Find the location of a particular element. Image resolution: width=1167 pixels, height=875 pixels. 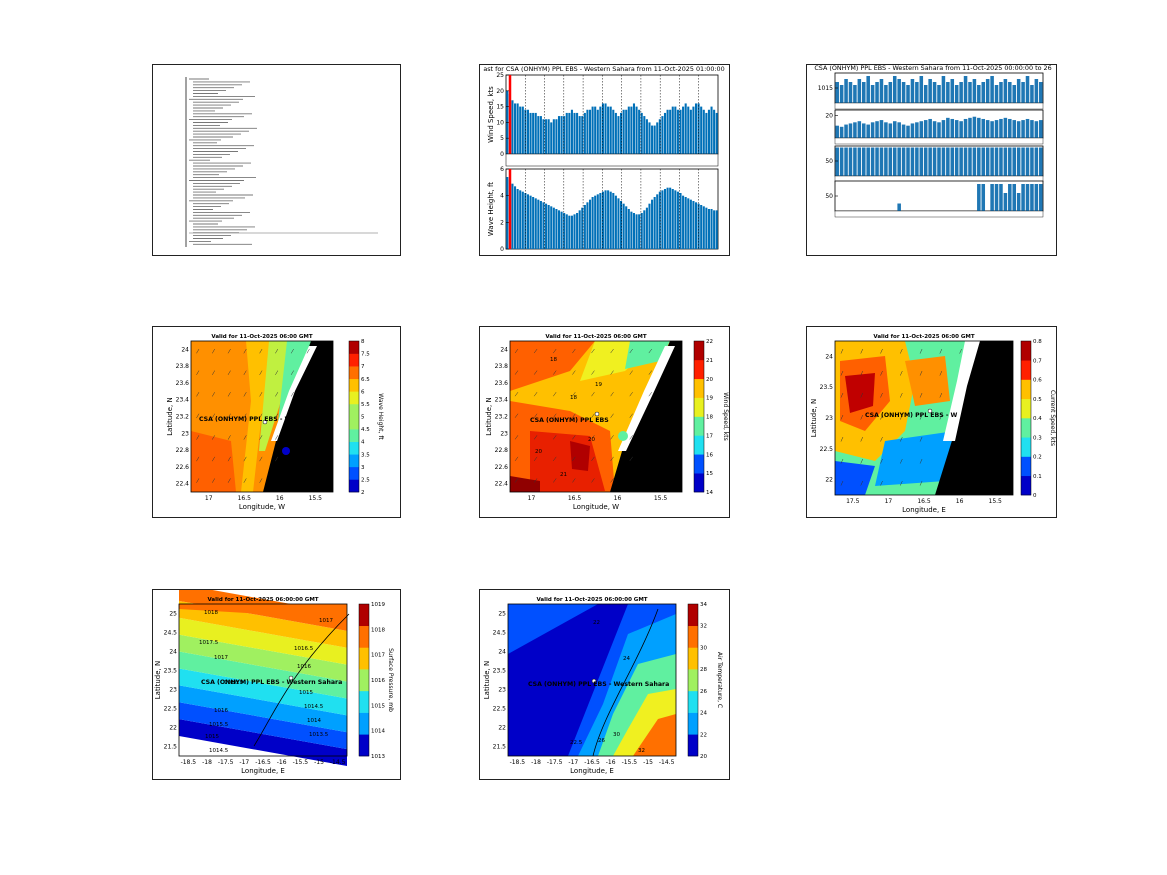

y-tick-label: 6 is located at coordinates (502, 169).